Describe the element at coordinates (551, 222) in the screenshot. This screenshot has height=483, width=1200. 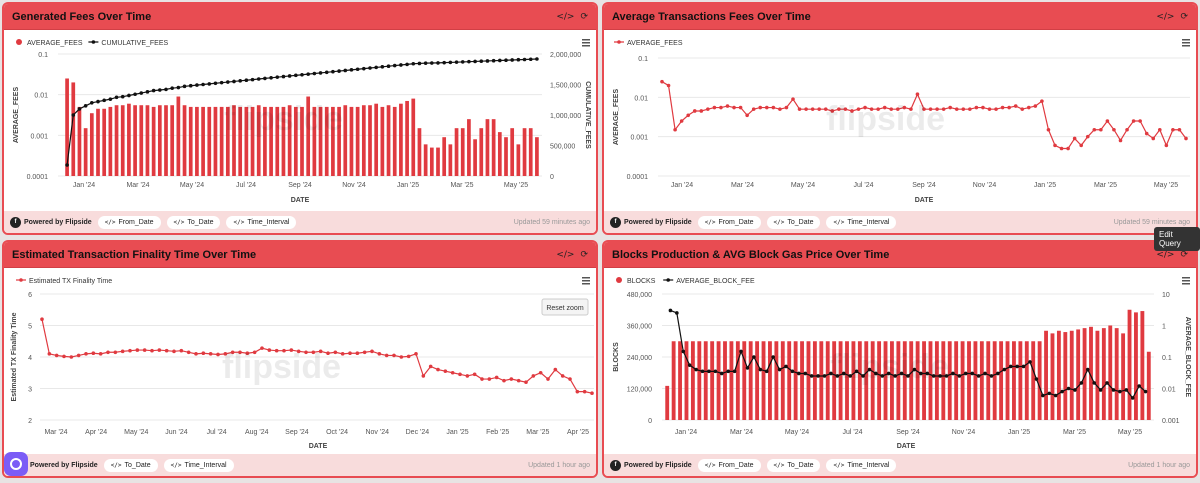
I see `updated-timestamp: Updated 59 minutes ago` at that location.